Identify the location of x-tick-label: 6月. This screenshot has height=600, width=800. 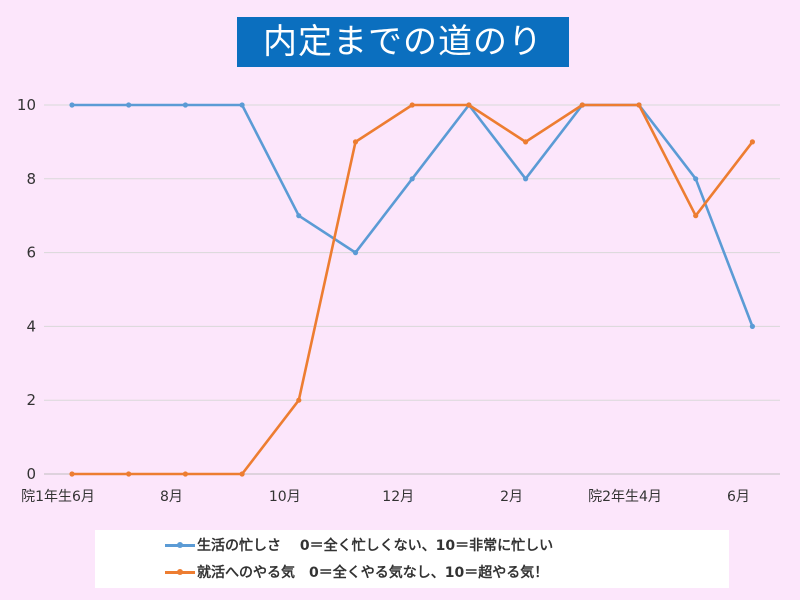
(738, 497).